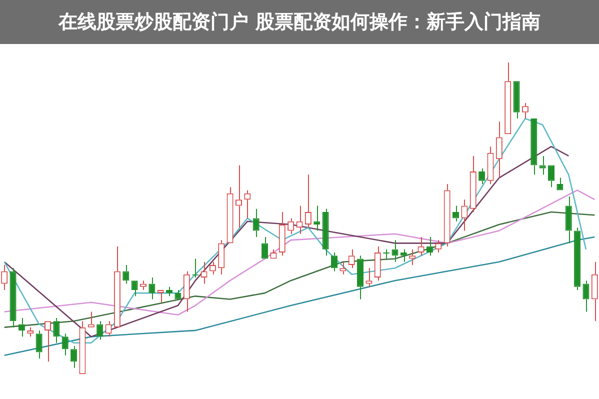 This screenshot has height=399, width=599. I want to click on chart-title: 在线股票炒股配资门户 股票配资如何操作：新手入门指南, so click(299, 22).